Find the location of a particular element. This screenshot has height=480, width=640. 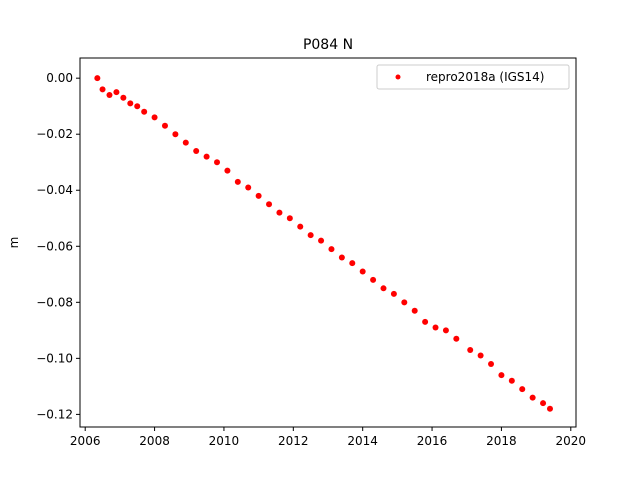

chart-title: P084 N is located at coordinates (328, 45).